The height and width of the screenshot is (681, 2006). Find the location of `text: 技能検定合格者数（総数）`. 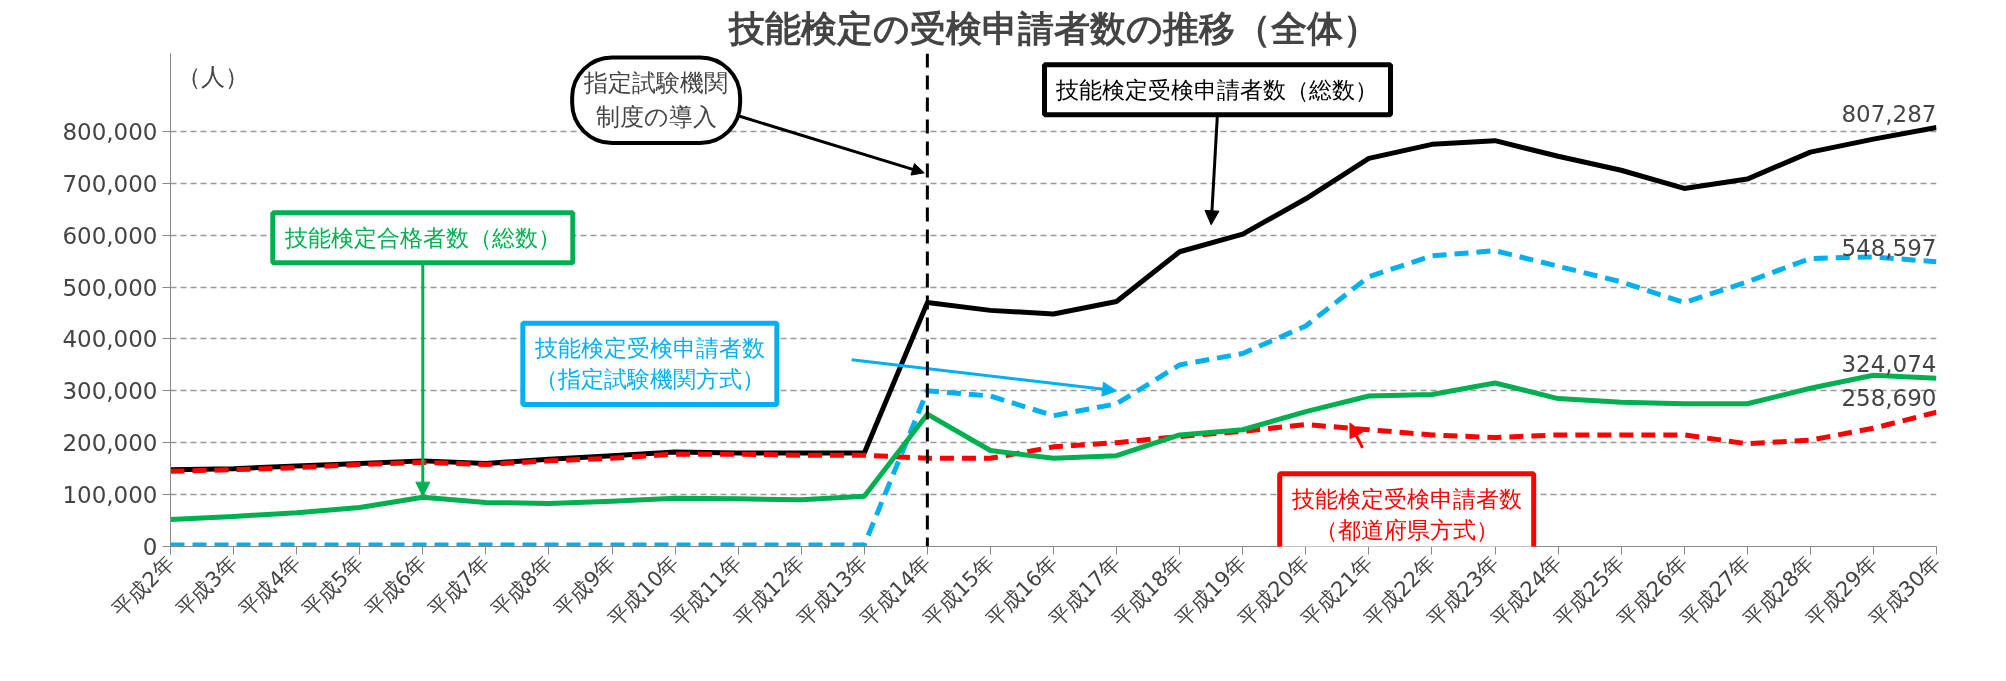

text: 技能検定合格者数（総数） is located at coordinates (422, 237).